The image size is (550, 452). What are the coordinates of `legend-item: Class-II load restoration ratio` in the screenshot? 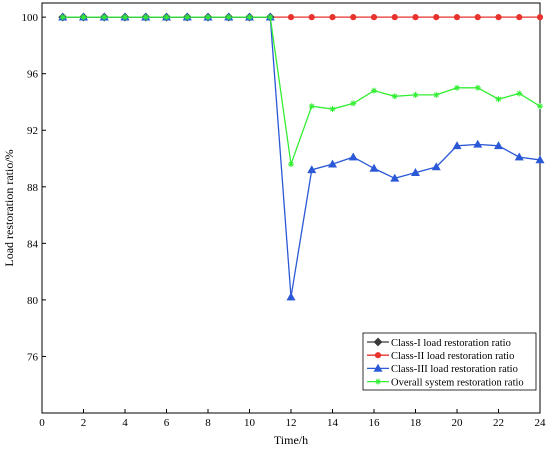 It's located at (440, 356).